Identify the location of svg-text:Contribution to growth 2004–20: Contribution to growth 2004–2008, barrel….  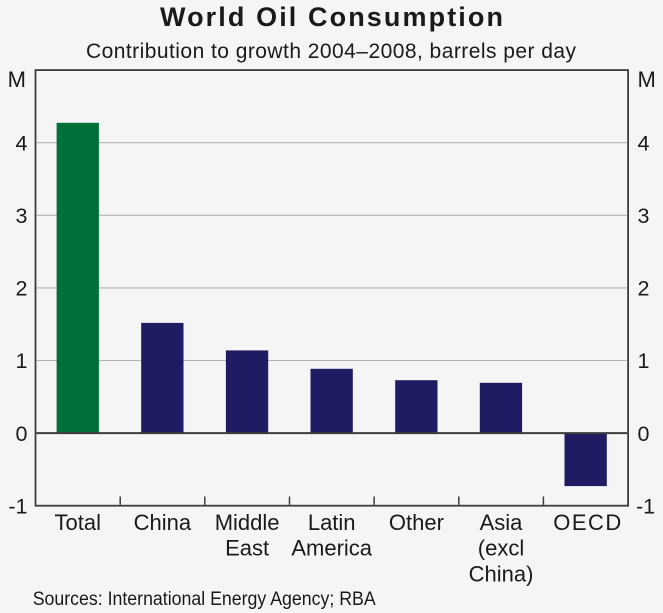
(331, 51).